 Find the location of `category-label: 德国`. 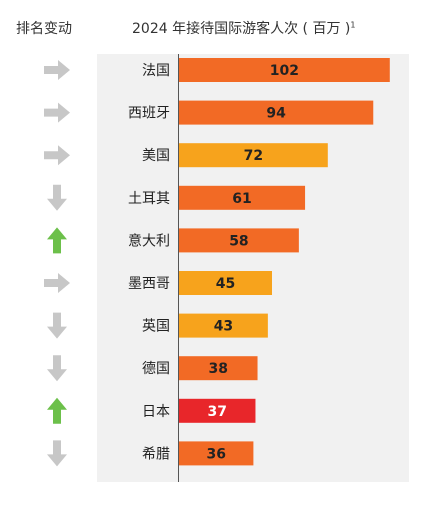

category-label: 德国 is located at coordinates (156, 369).